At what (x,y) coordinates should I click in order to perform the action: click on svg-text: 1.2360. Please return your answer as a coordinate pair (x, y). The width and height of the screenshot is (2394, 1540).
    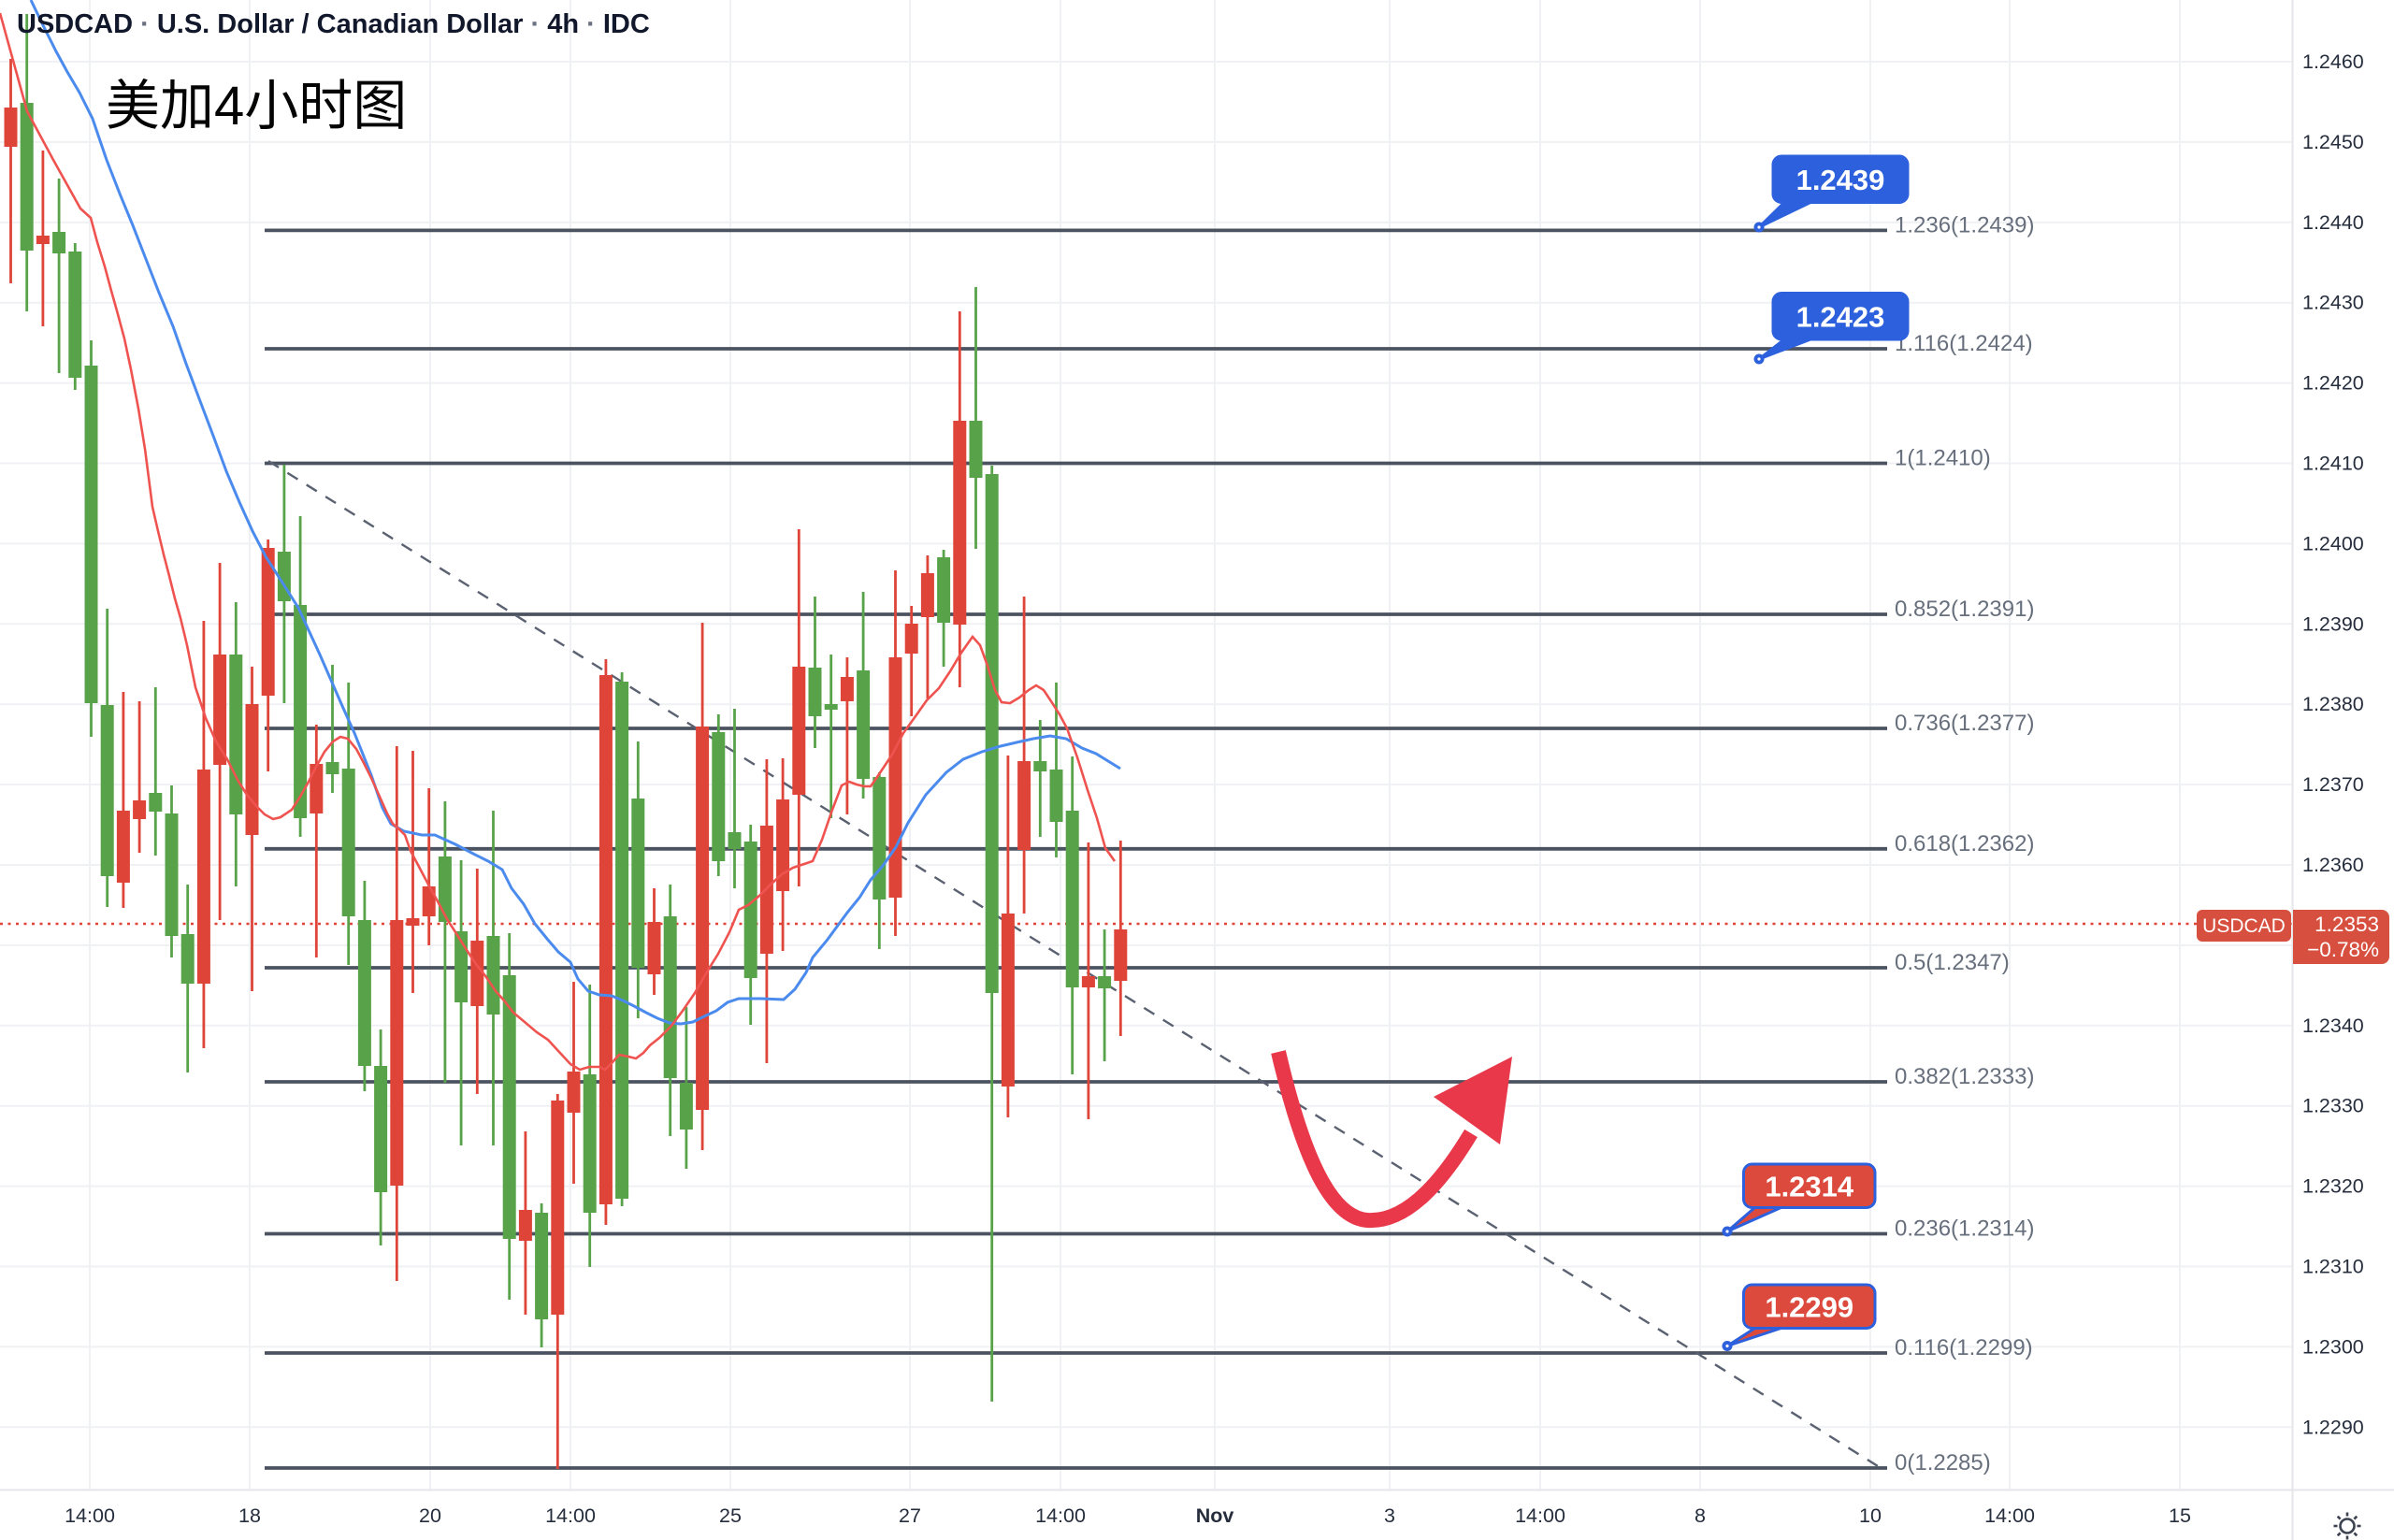
    Looking at the image, I should click on (2333, 865).